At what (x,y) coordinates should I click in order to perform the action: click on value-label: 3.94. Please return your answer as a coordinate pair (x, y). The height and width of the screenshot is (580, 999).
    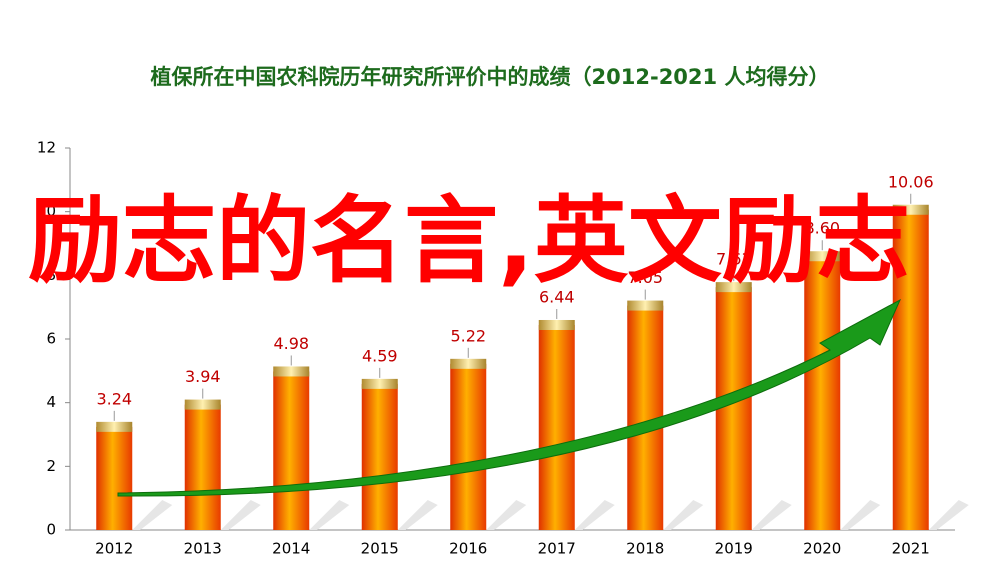
    Looking at the image, I should click on (203, 376).